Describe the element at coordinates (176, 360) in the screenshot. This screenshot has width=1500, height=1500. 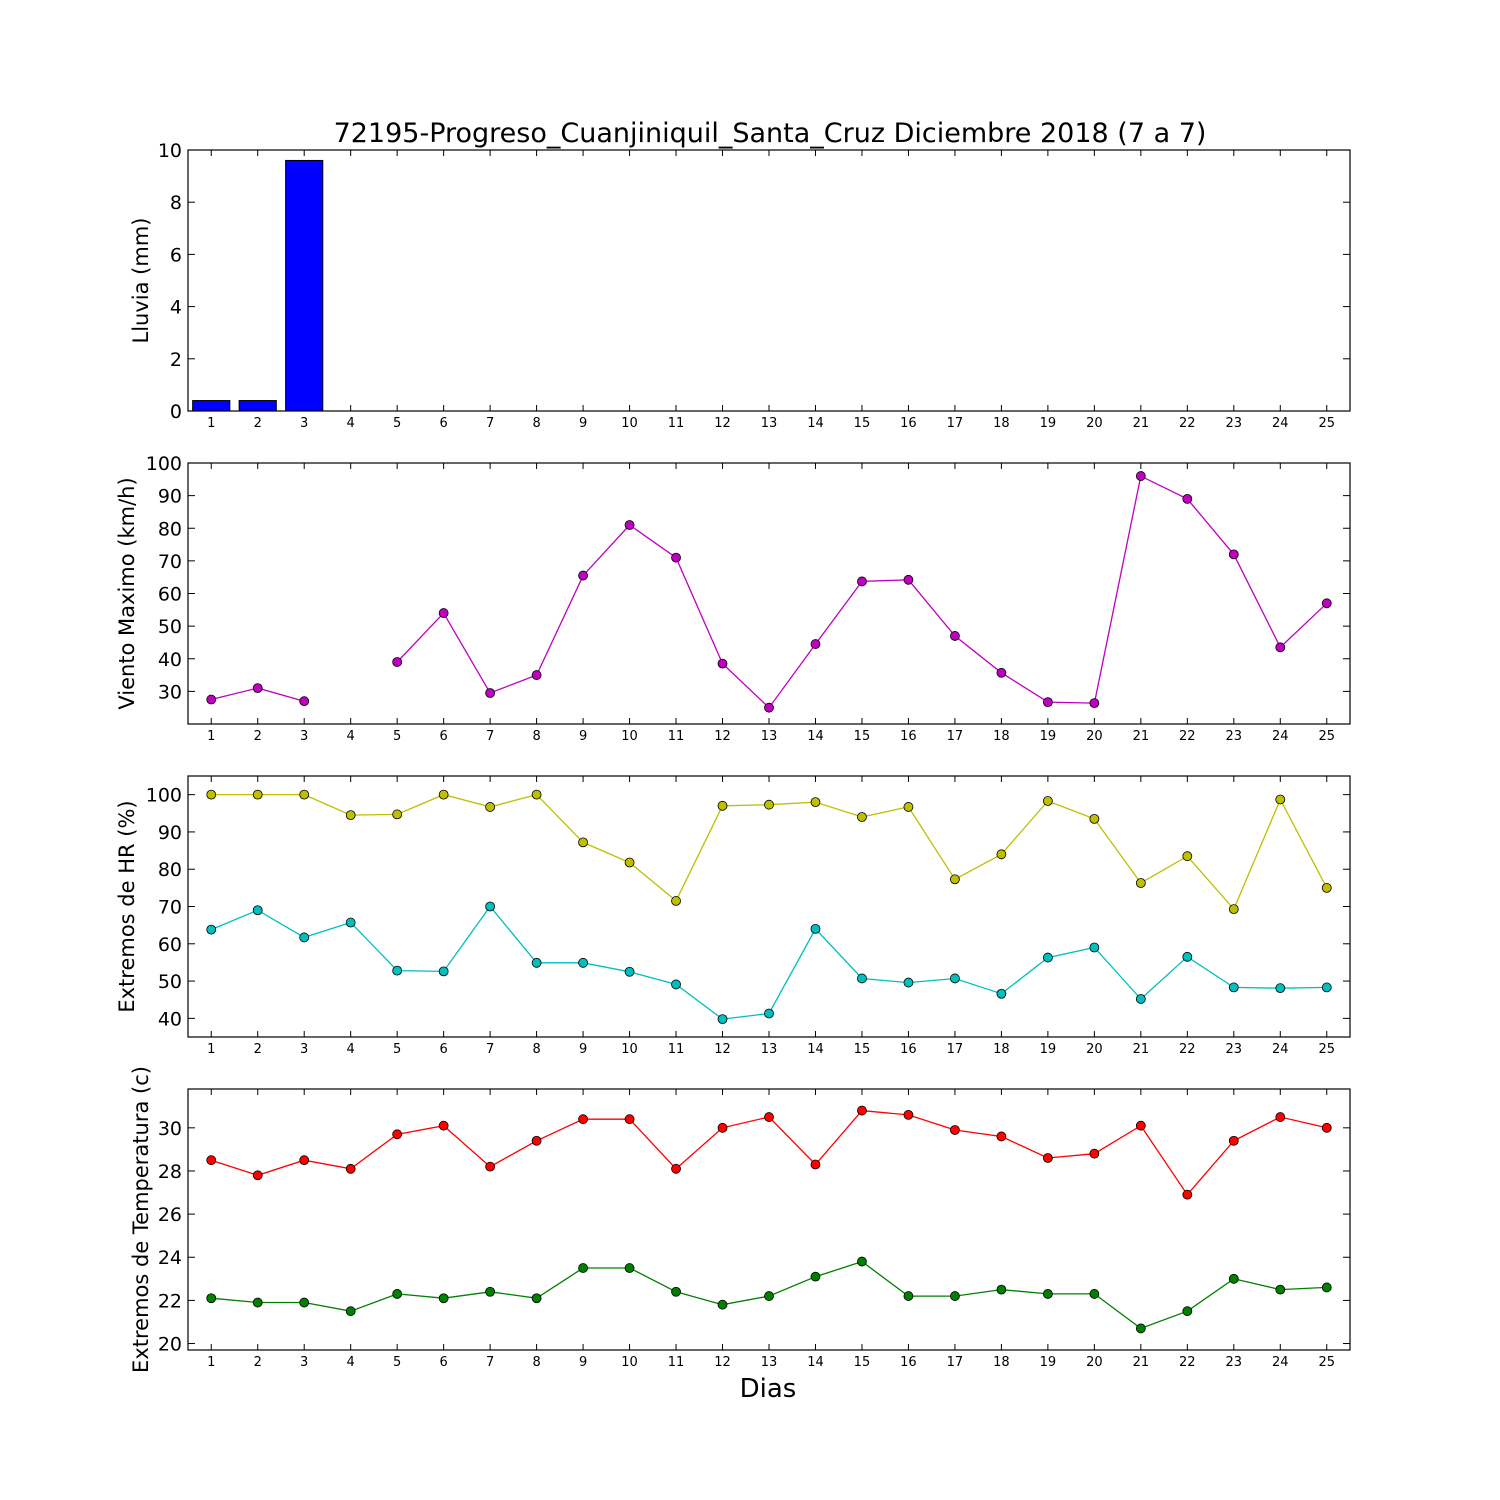
I see `y-tick-label: 2` at that location.